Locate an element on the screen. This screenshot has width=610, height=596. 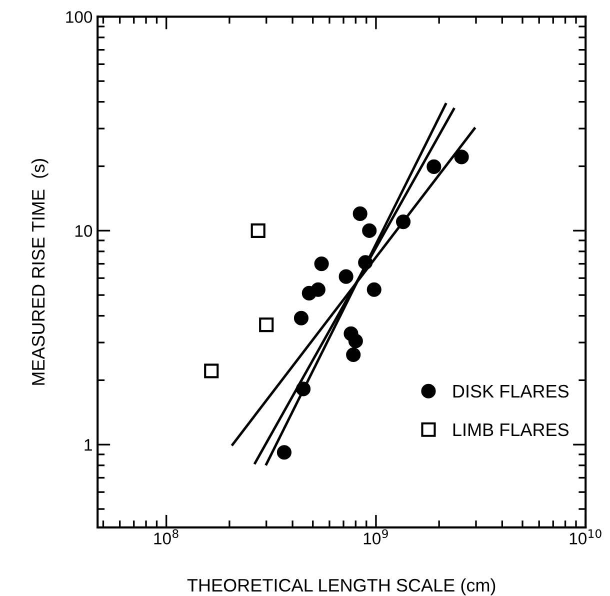
x-axis-title: THEORETICAL LENGTH SCALE (cm) is located at coordinates (341, 587).